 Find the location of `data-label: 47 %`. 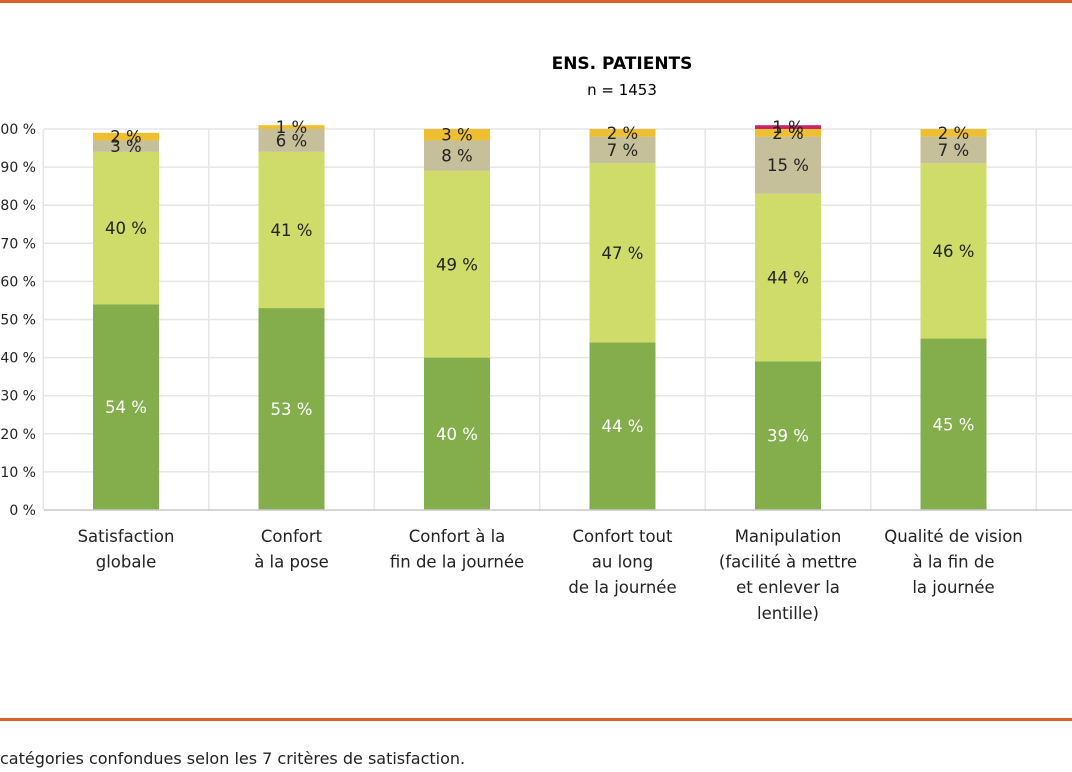

data-label: 47 % is located at coordinates (623, 253).